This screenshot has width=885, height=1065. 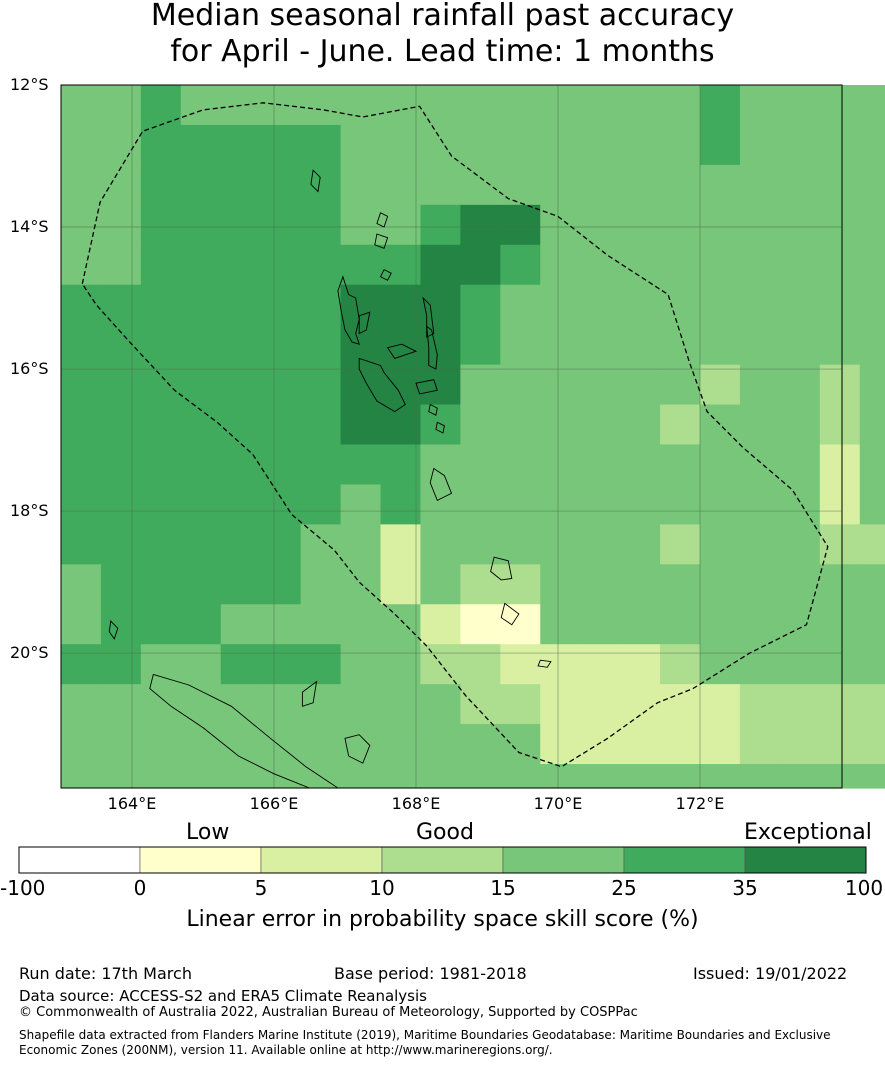 What do you see at coordinates (770, 973) in the screenshot?
I see `issued-date: Issued: 19/01/2022` at bounding box center [770, 973].